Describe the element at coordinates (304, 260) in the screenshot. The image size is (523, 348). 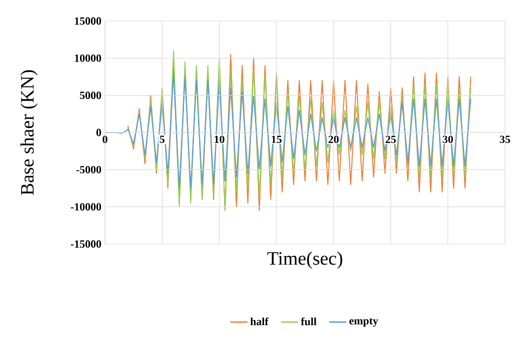
I see `x-axis-title: Time(sec)` at that location.